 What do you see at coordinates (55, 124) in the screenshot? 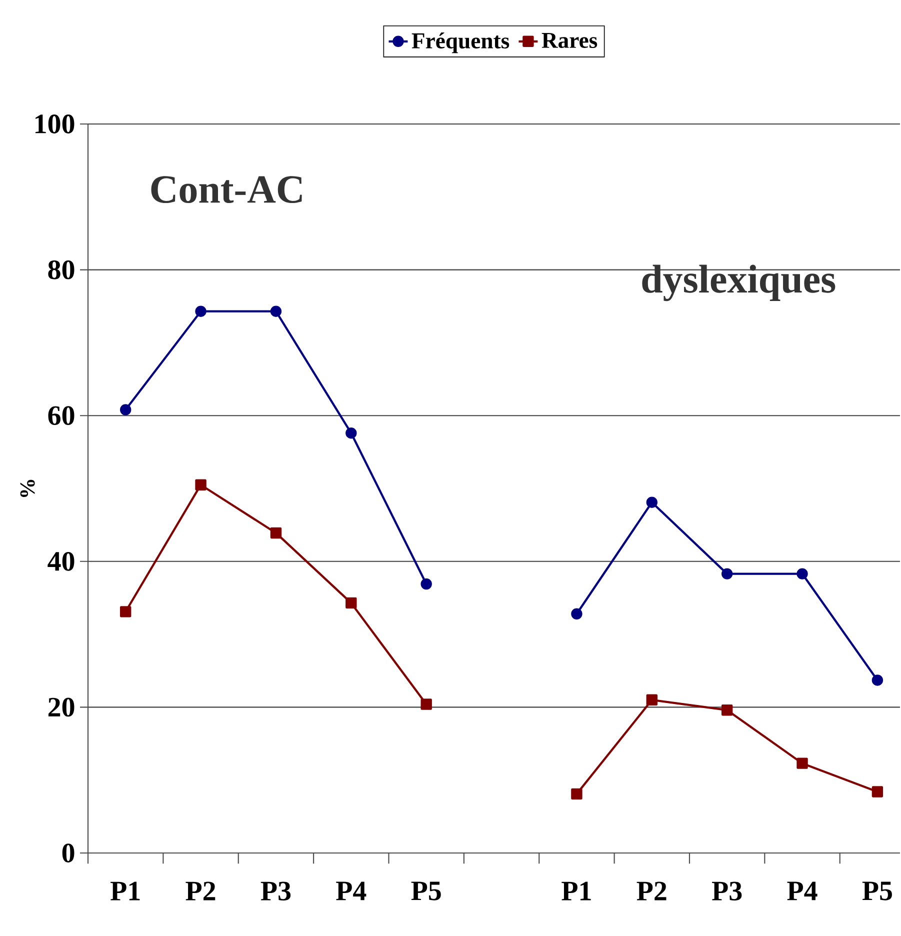
I see `y-tick-label: 100` at bounding box center [55, 124].